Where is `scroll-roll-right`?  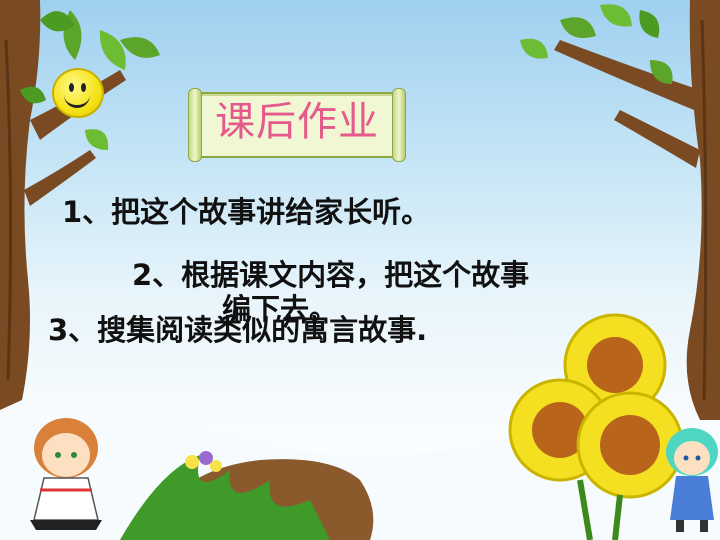 scroll-roll-right is located at coordinates (399, 125).